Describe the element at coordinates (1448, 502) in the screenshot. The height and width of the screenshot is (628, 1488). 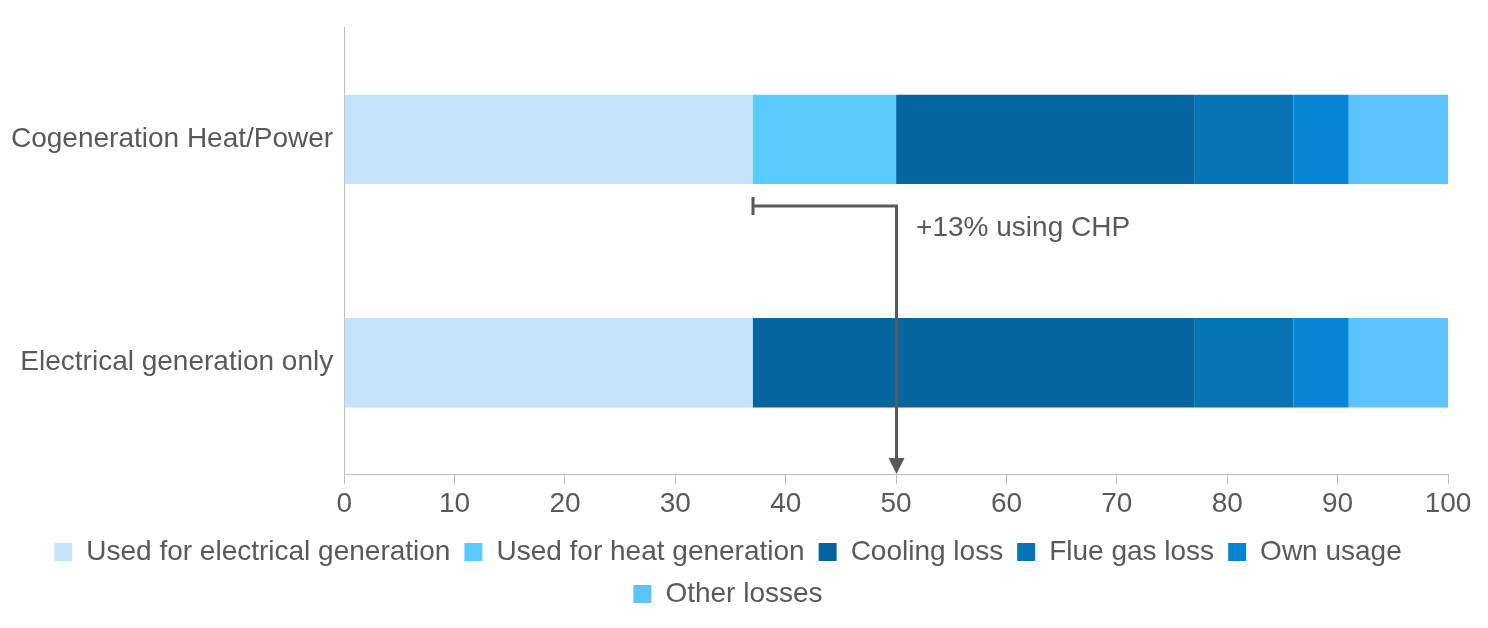
I see `x-tick-label: 100` at that location.